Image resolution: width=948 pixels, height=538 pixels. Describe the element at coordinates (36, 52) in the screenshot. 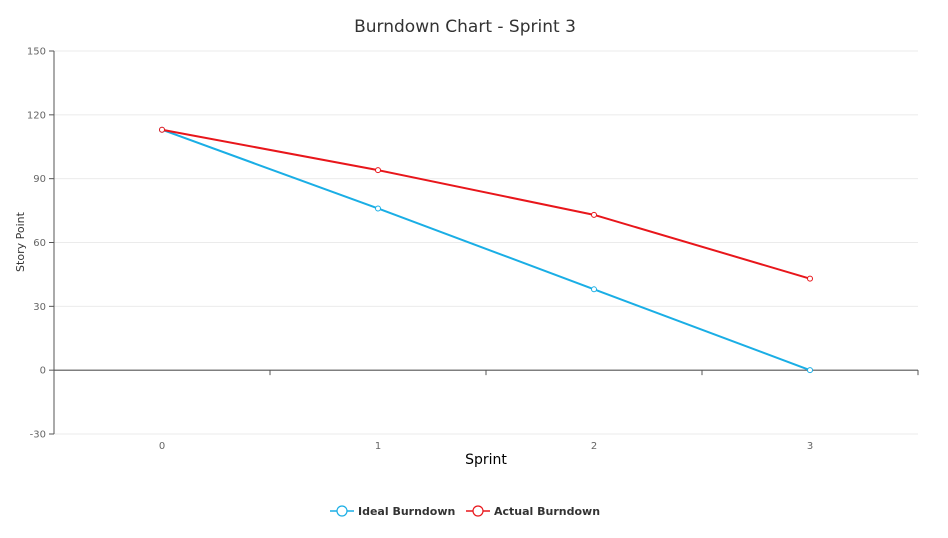

I see `y-tick-label: 150` at that location.